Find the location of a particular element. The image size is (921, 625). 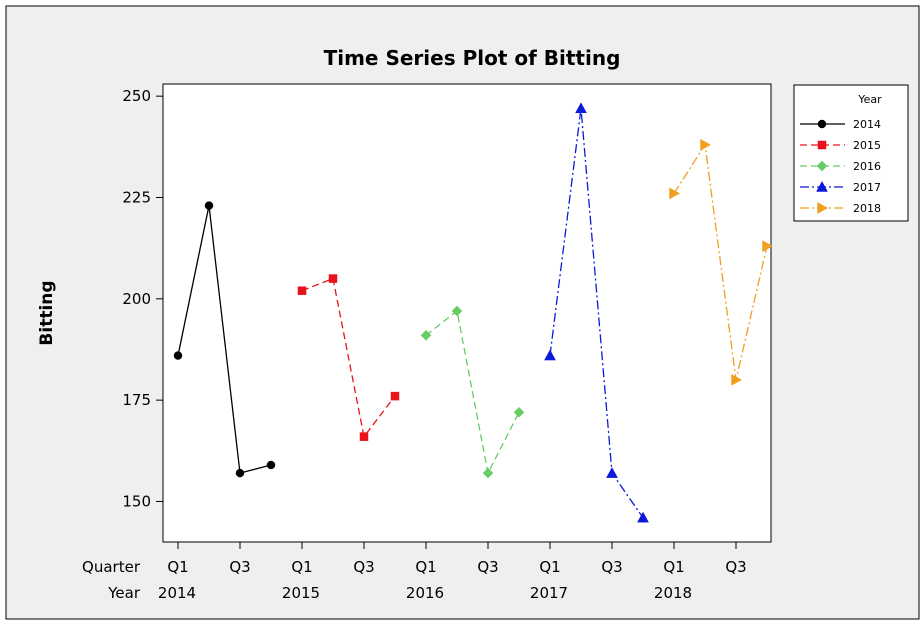

series-2017 is located at coordinates (596, 312).